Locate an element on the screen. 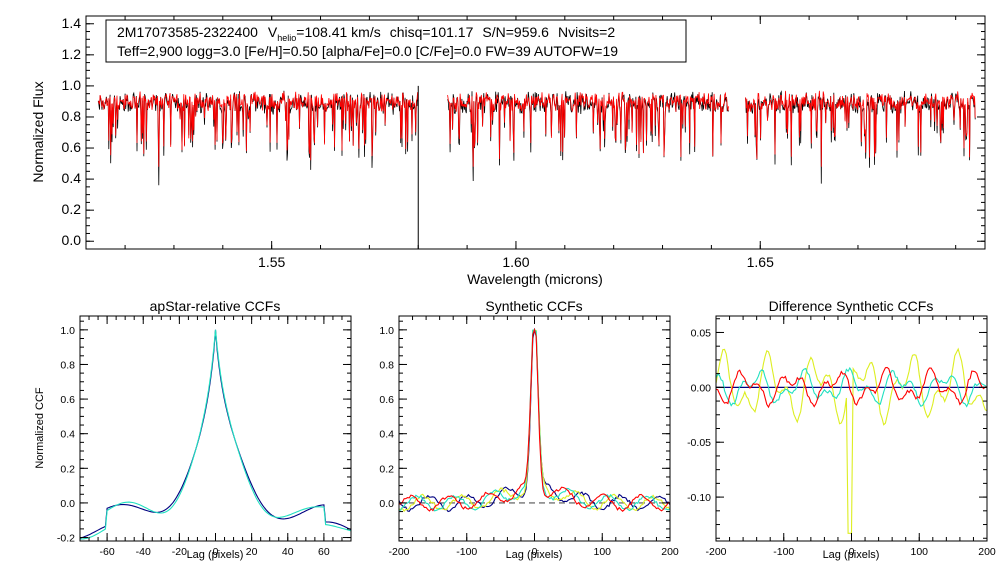  spectrum-ytick-label: 1.0 is located at coordinates (72, 85).